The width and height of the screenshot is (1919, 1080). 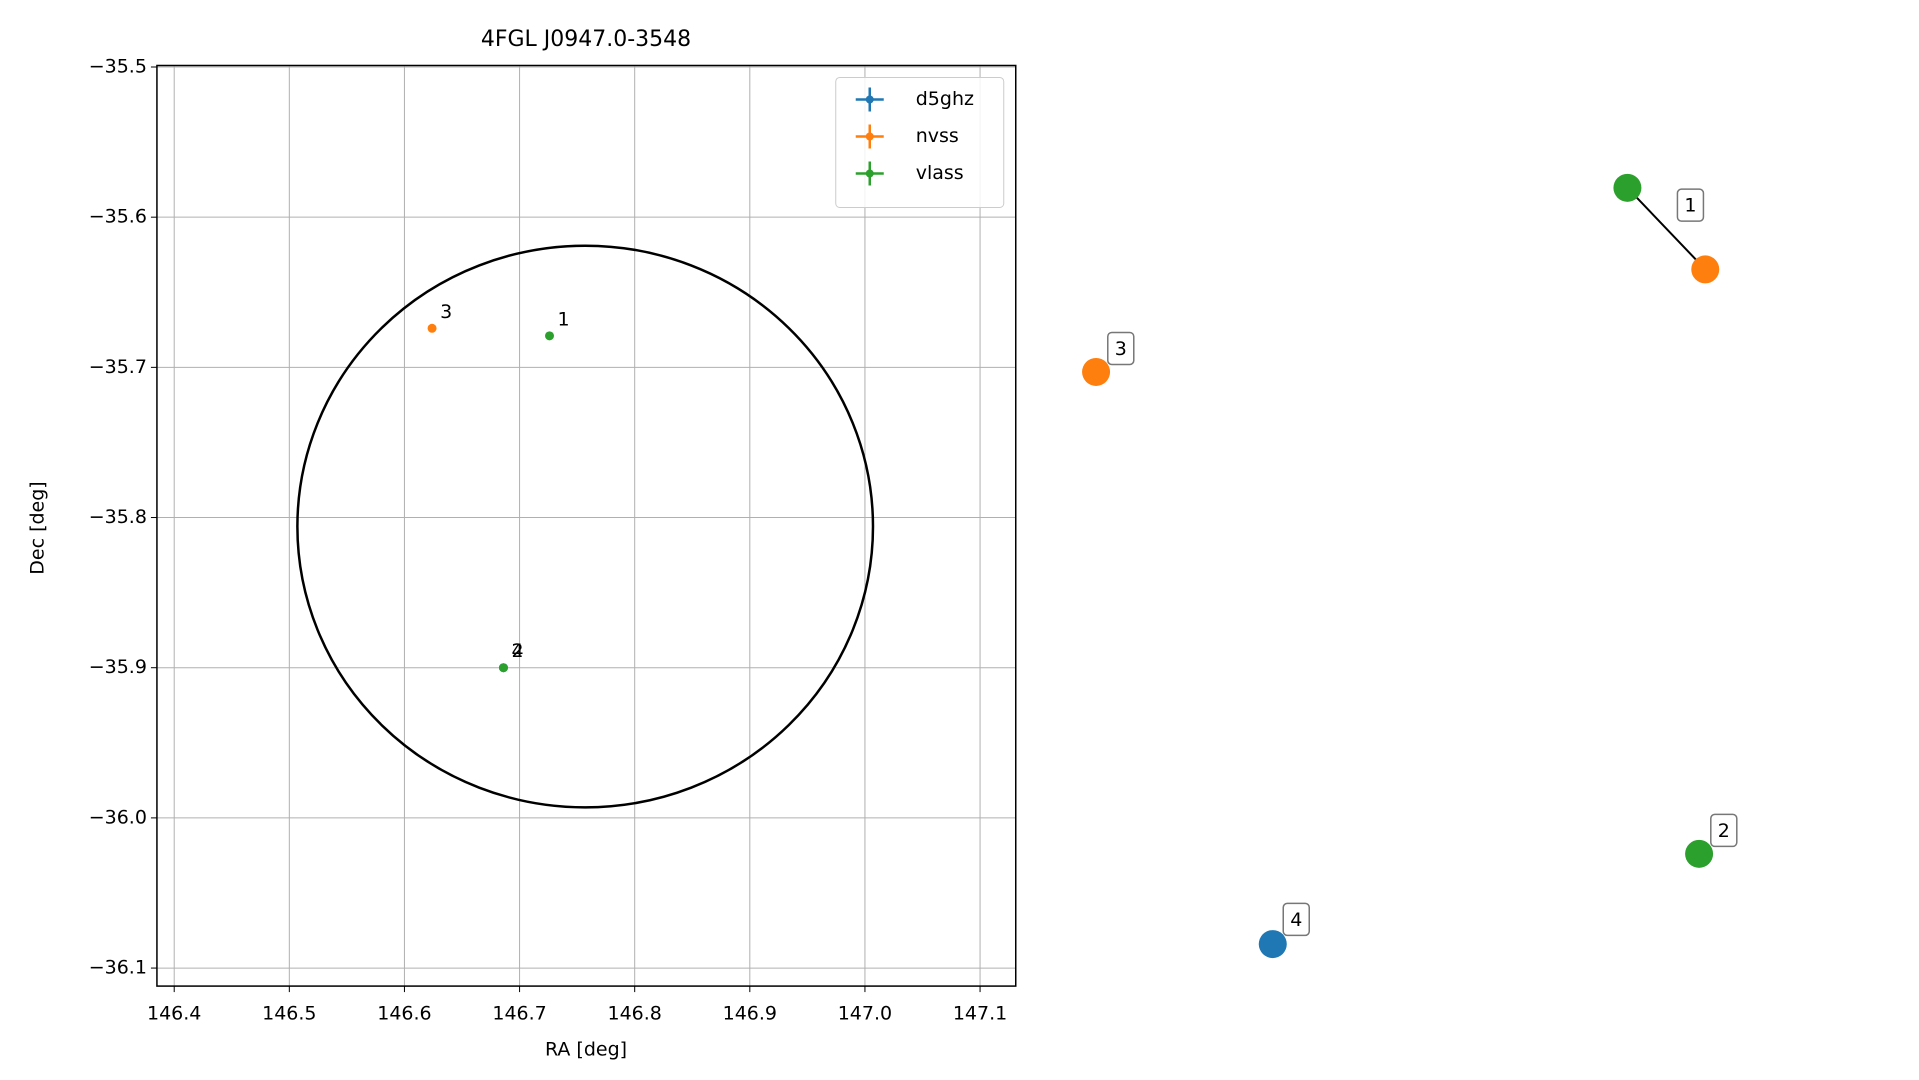 What do you see at coordinates (38, 527) in the screenshot?
I see `y-axis-label: Dec [deg]` at bounding box center [38, 527].